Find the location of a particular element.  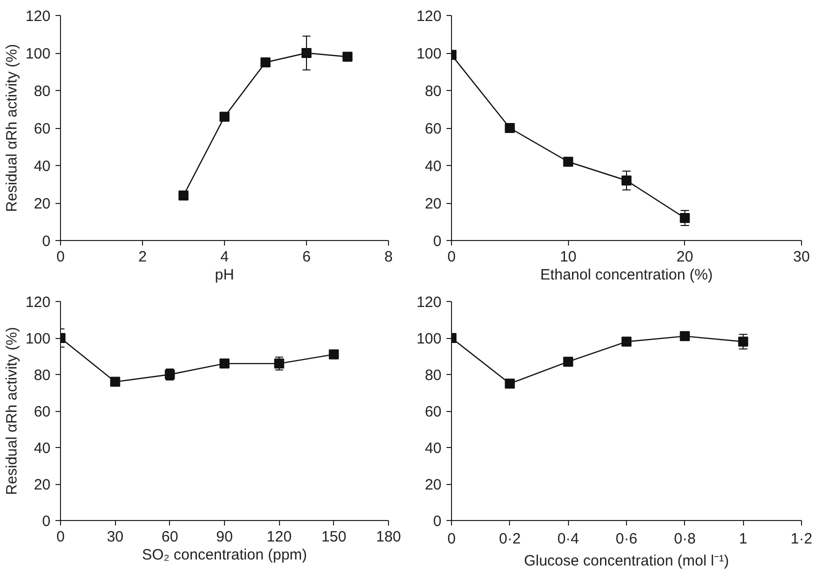

x-tick-label: 60 is located at coordinates (169, 537).